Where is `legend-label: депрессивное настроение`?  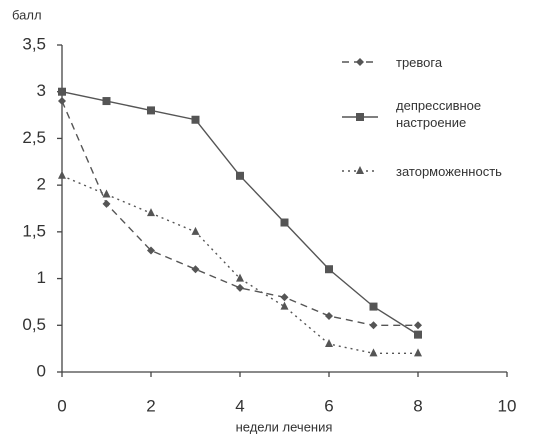
legend-label: депрессивное настроение is located at coordinates (439, 114).